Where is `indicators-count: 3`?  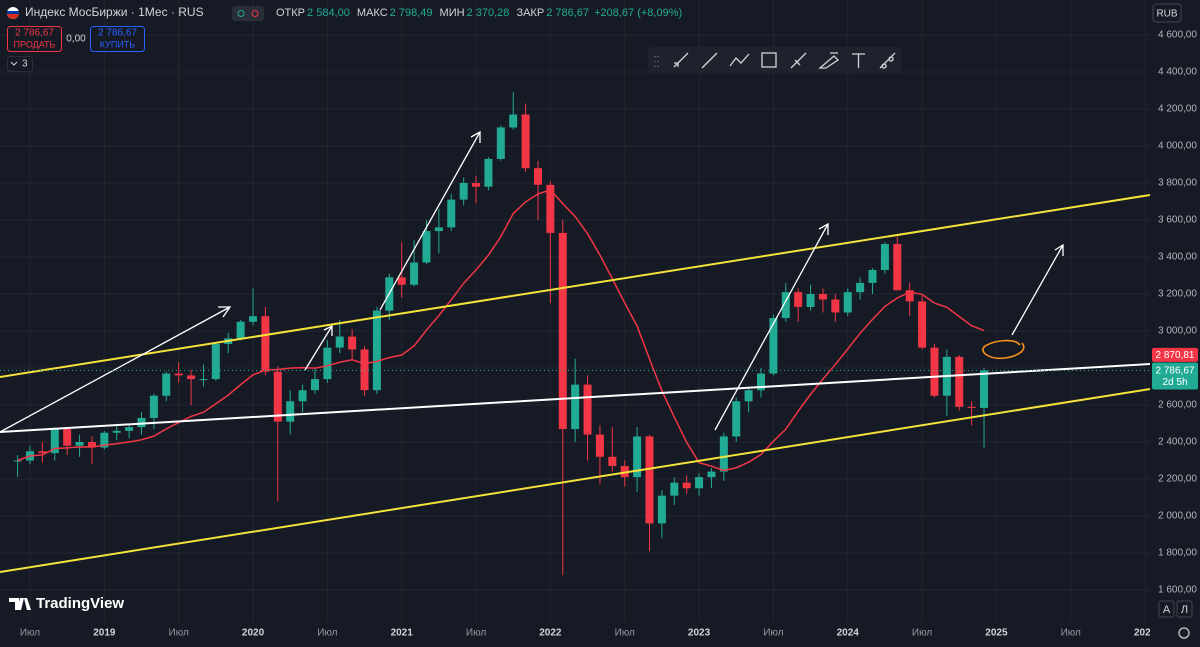
indicators-count: 3 is located at coordinates (25, 64).